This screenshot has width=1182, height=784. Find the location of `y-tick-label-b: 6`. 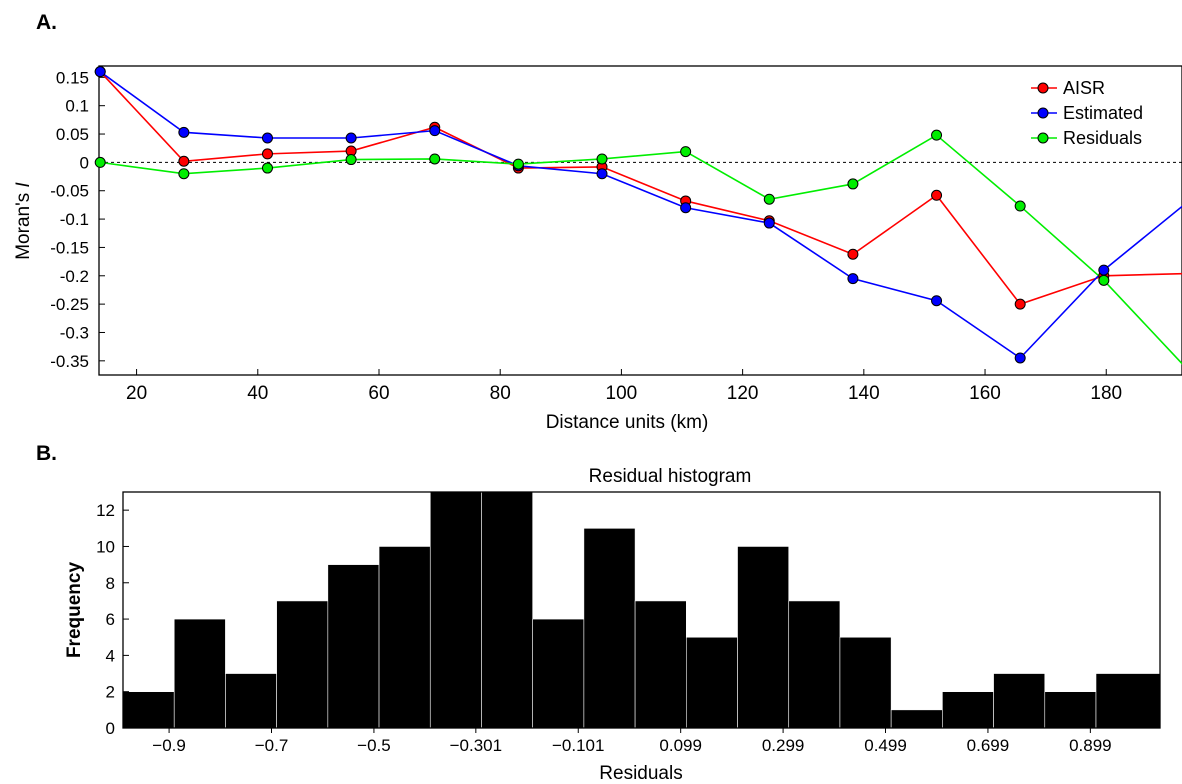

y-tick-label-b: 6 is located at coordinates (110, 619).